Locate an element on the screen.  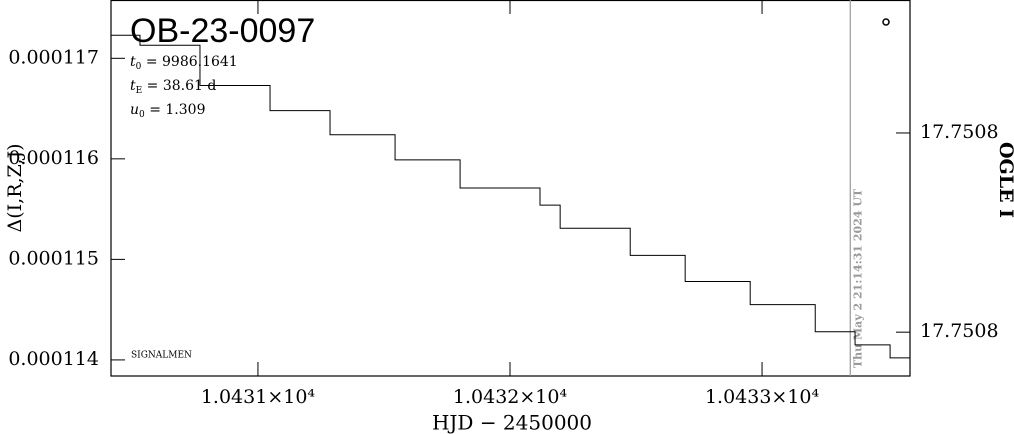
y2-axis-label: OGLE I is located at coordinates (1004, 180).